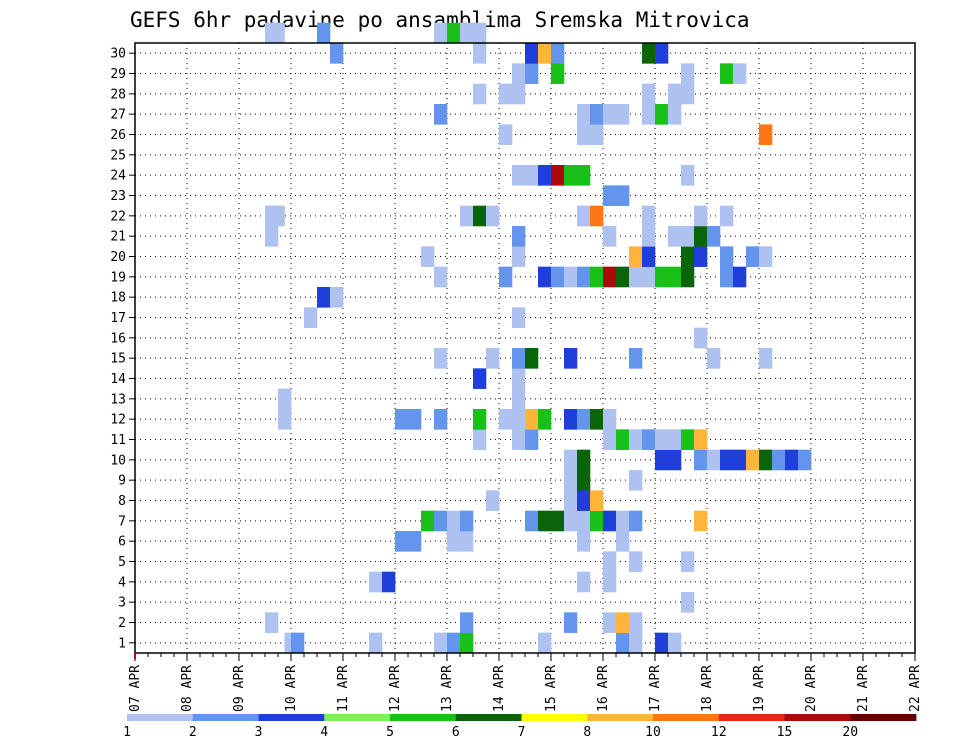 This screenshot has width=960, height=742. What do you see at coordinates (122, 603) in the screenshot?
I see `y-tick-label: 3` at bounding box center [122, 603].